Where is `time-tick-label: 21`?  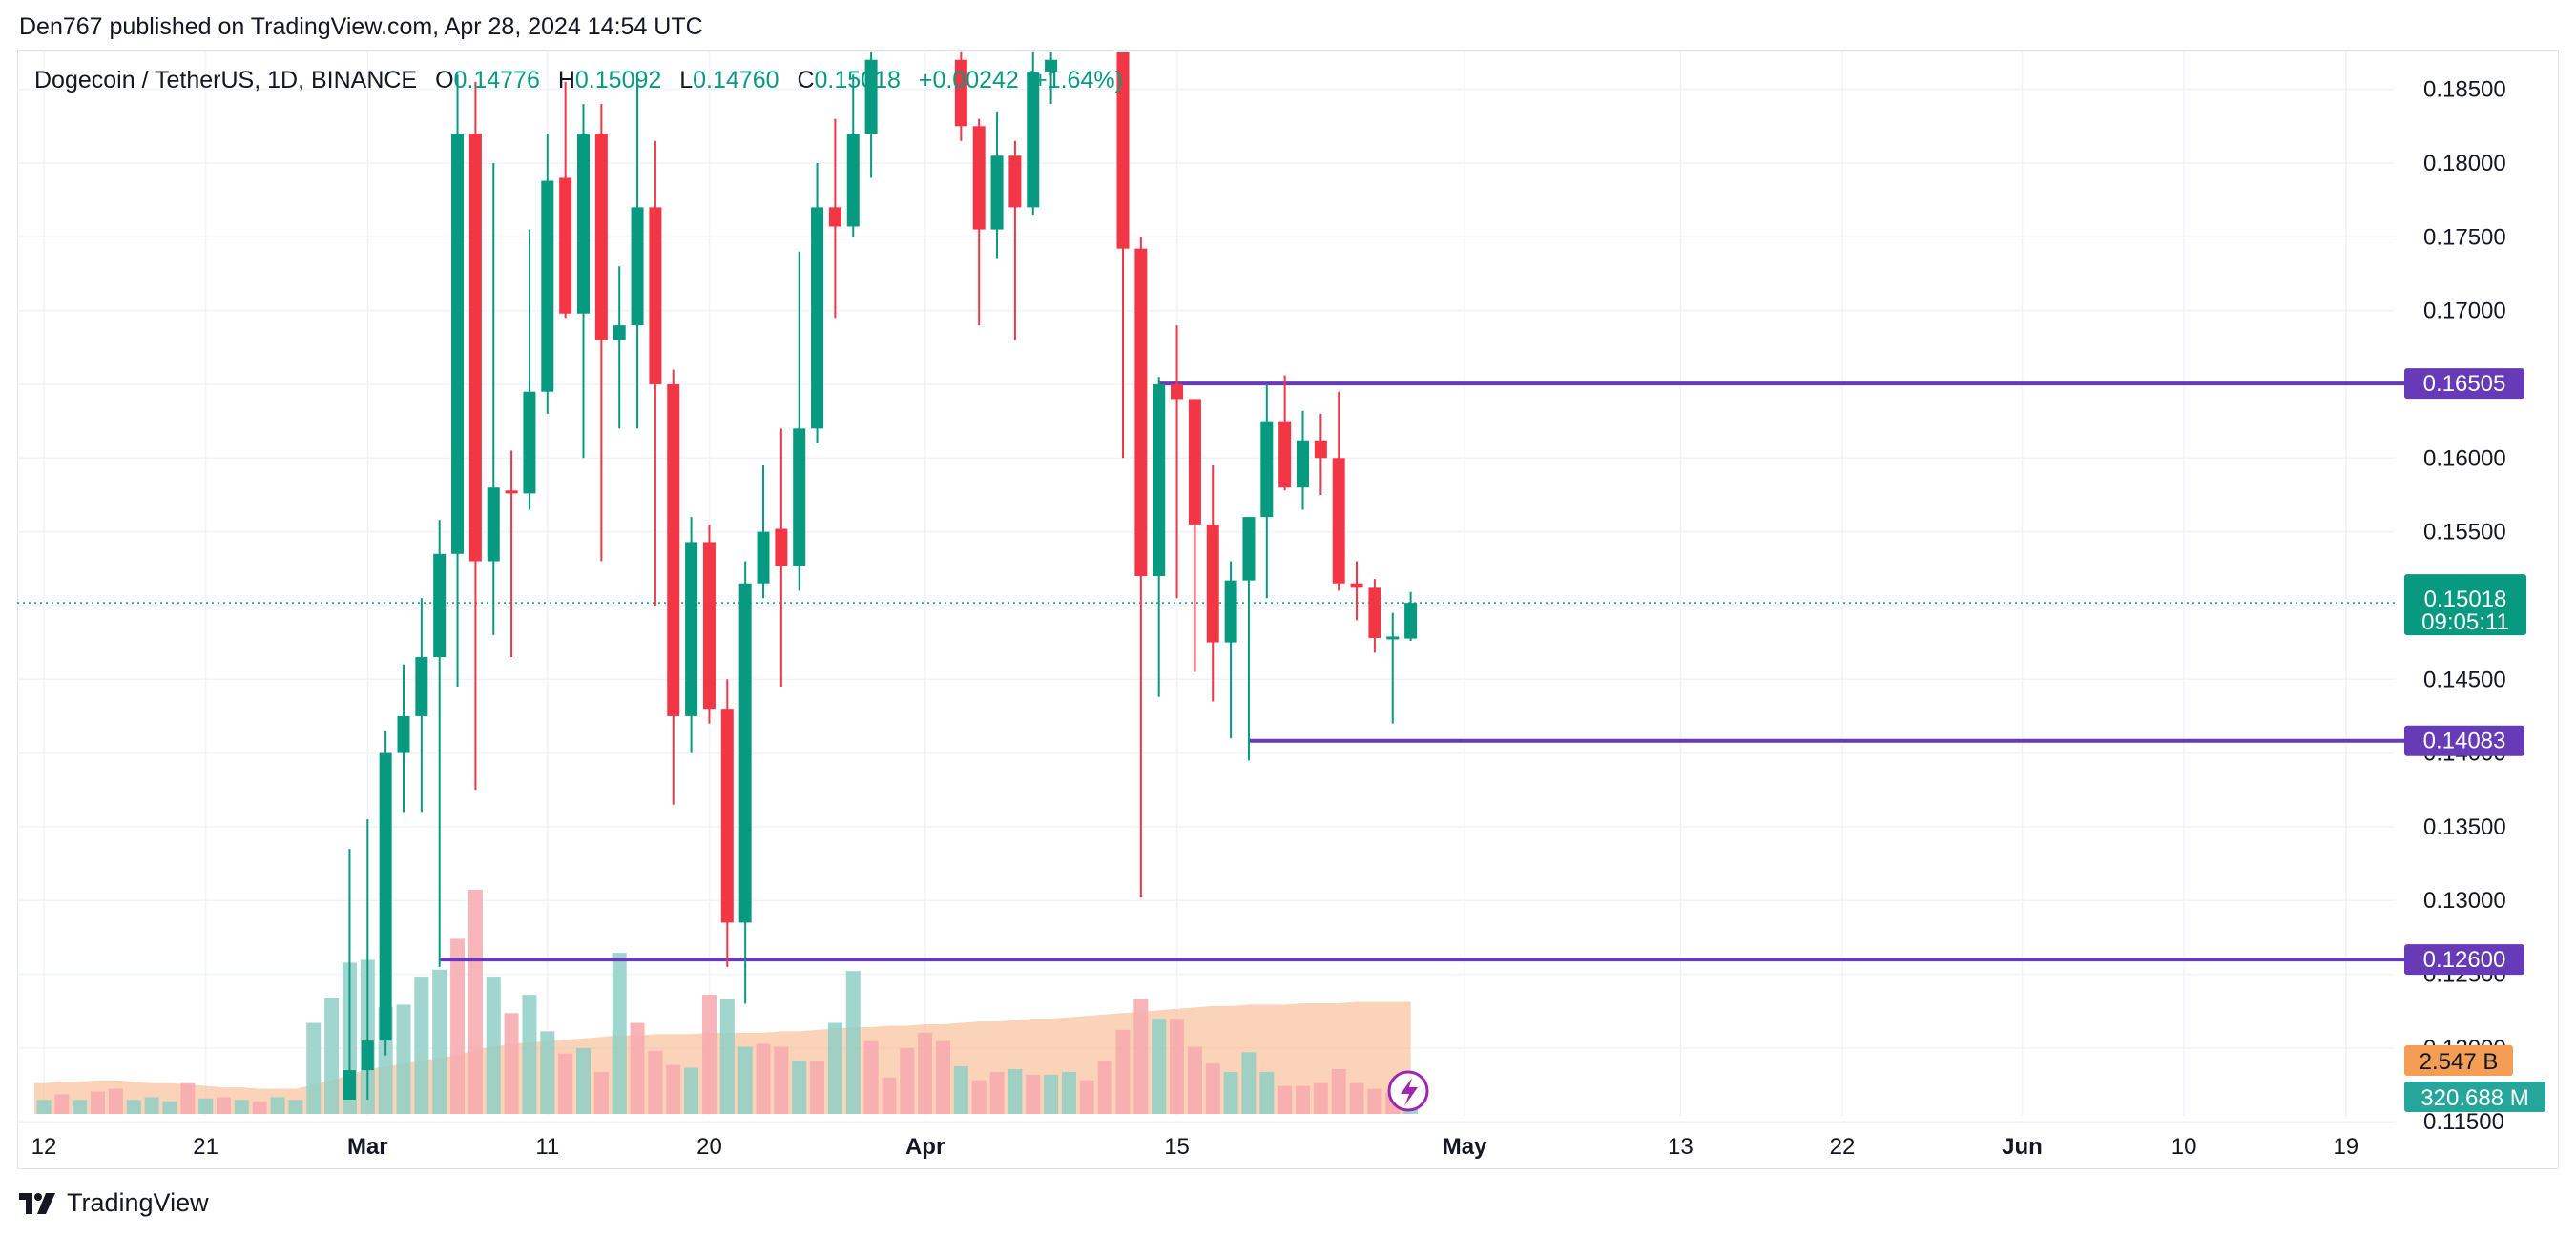 time-tick-label: 21 is located at coordinates (205, 1147).